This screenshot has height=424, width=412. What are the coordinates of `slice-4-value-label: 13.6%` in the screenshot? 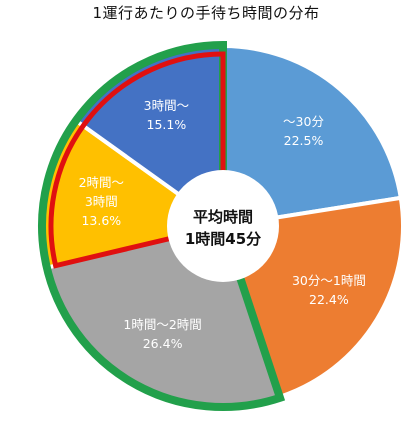 It's located at (101, 220).